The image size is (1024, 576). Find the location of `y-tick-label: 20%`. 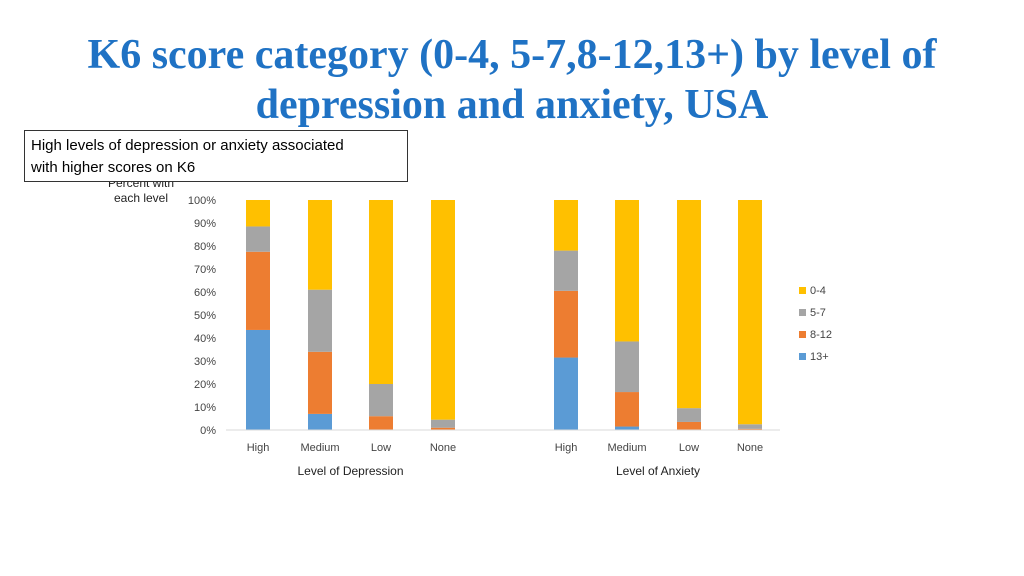

y-tick-label: 20% is located at coordinates (205, 385).